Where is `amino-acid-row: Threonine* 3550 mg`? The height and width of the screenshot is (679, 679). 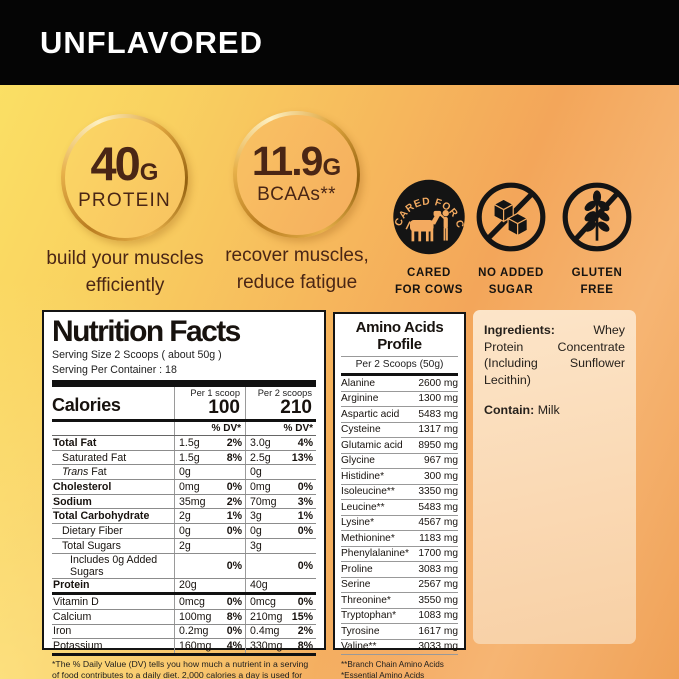
amino-acid-row: Threonine* 3550 mg is located at coordinates (399, 601).